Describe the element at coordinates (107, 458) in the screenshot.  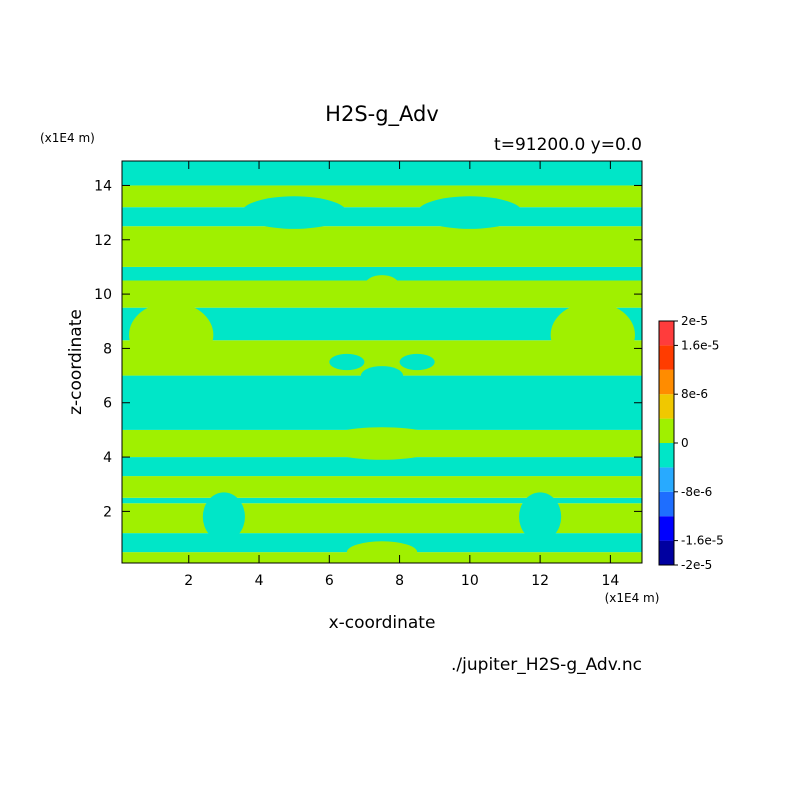
I see `y-tick-label: 4` at that location.